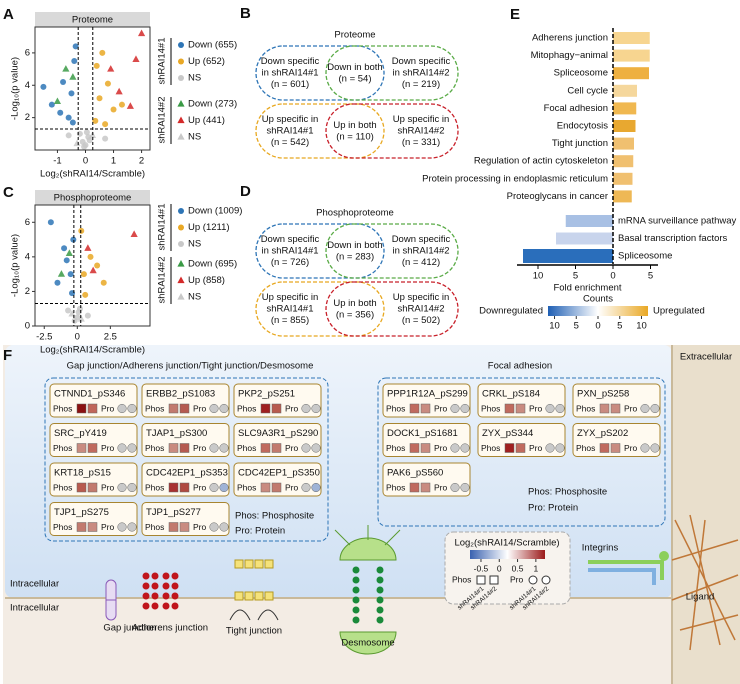  I want to click on structure-label: Tight junction, so click(254, 631).